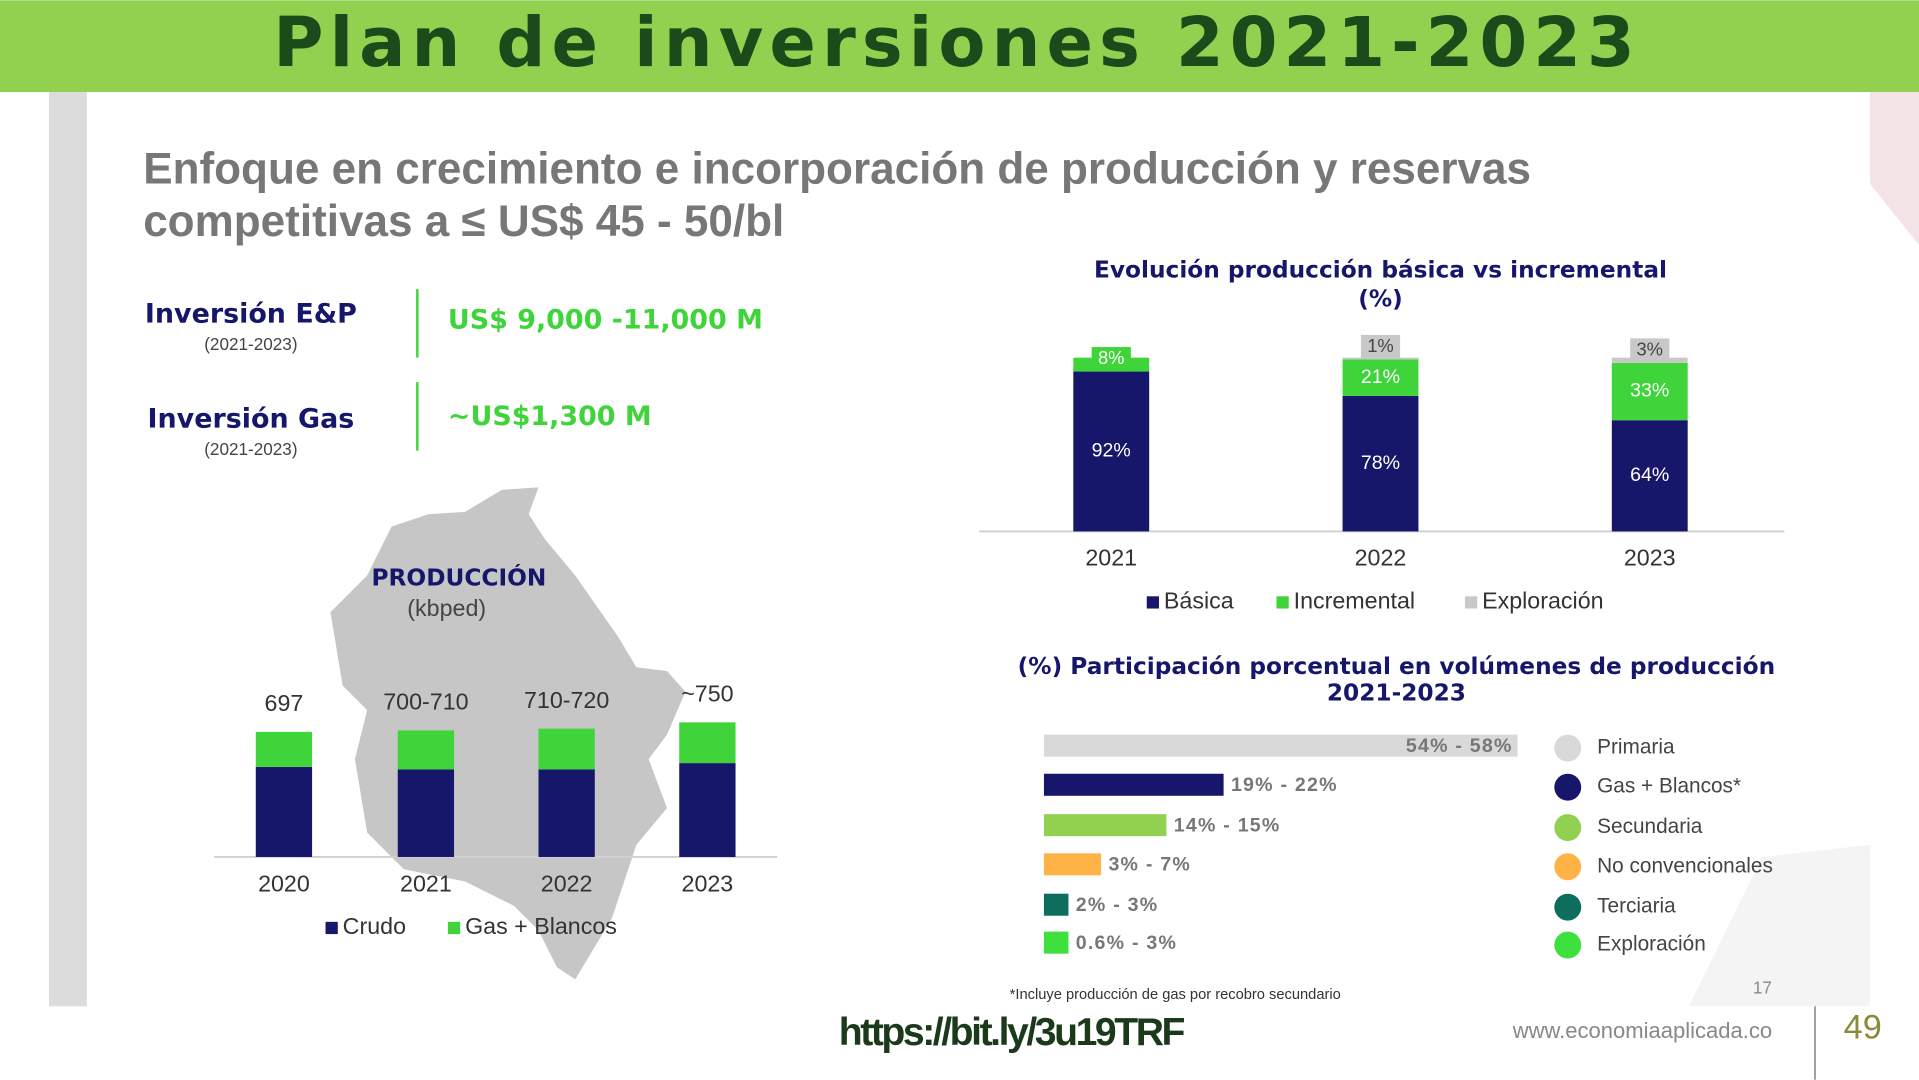 Image resolution: width=1919 pixels, height=1080 pixels. I want to click on legend-label: Básica, so click(1199, 601).